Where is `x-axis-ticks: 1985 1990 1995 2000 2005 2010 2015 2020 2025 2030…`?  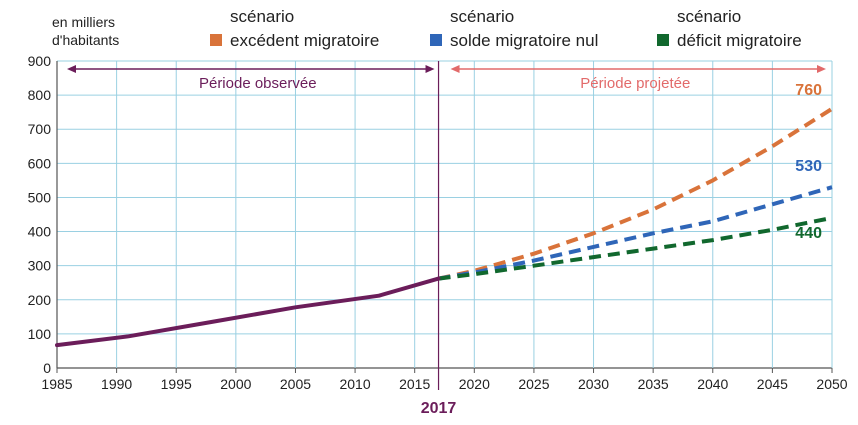
x-axis-ticks: 1985 1990 1995 2000 2005 2010 2015 2020 2025 2030… is located at coordinates (444, 380).